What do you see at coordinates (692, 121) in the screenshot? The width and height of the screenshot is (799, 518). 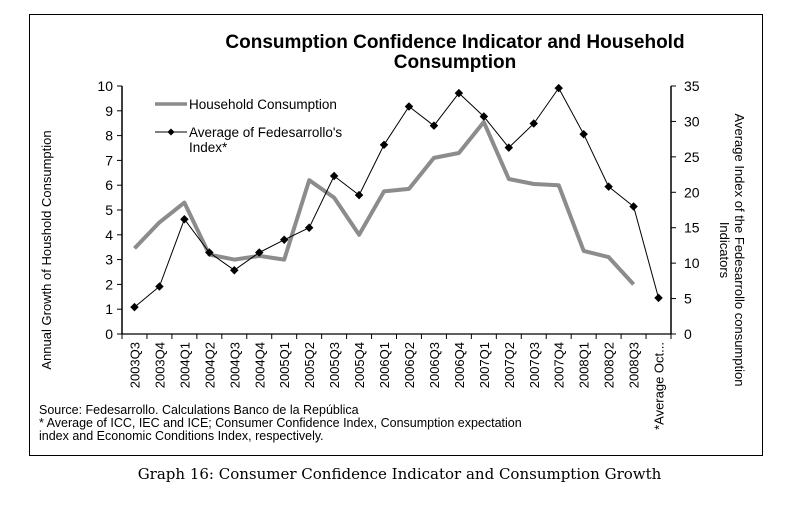 I see `right-tick-label: 30` at bounding box center [692, 121].